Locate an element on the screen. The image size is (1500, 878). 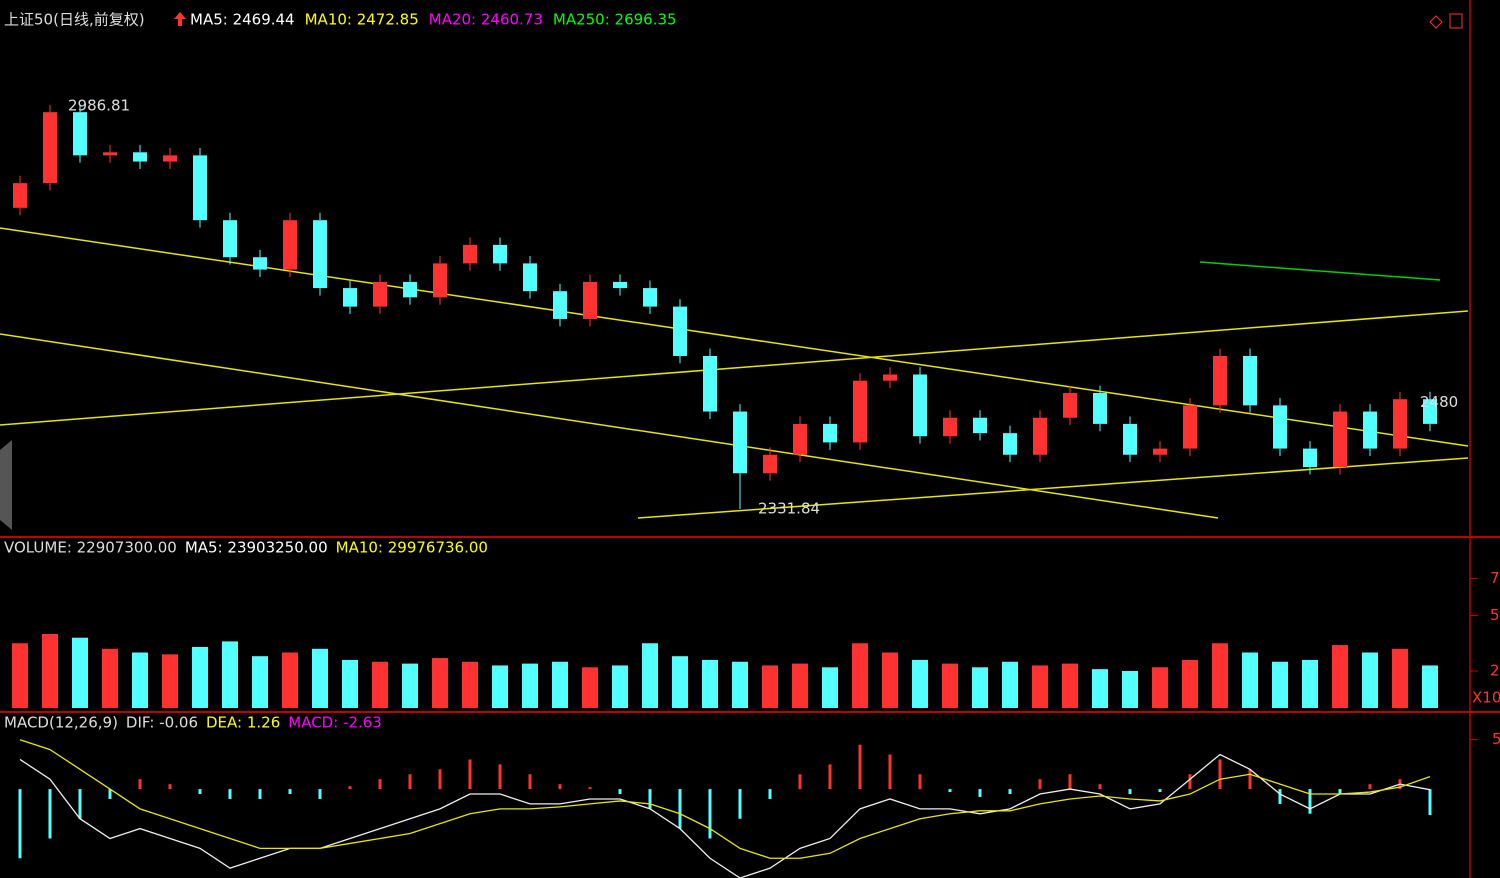
ma-label: MA10: 29976736.00 is located at coordinates (412, 548).